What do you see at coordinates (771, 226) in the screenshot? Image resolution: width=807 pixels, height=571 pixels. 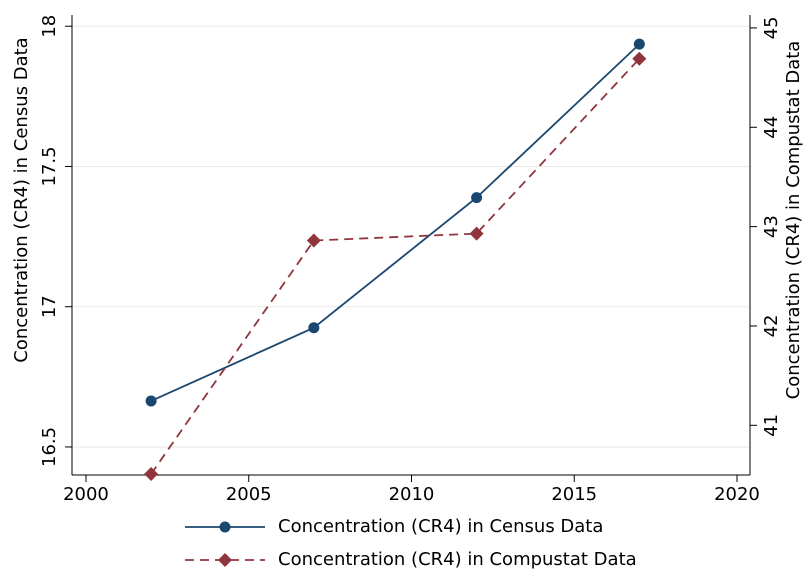 I see `y2-tick-label: 43` at bounding box center [771, 226].